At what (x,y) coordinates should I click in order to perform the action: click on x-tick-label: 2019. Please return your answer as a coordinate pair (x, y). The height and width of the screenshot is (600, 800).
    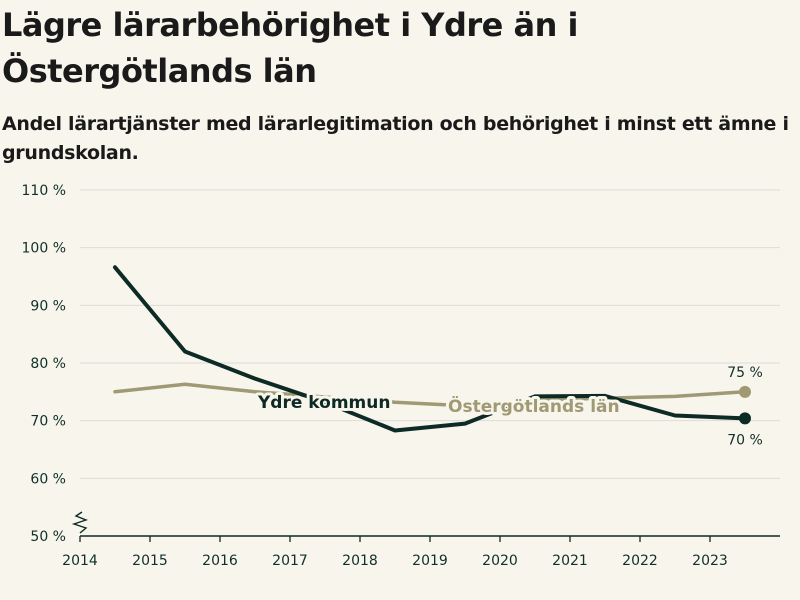
    Looking at the image, I should click on (430, 561).